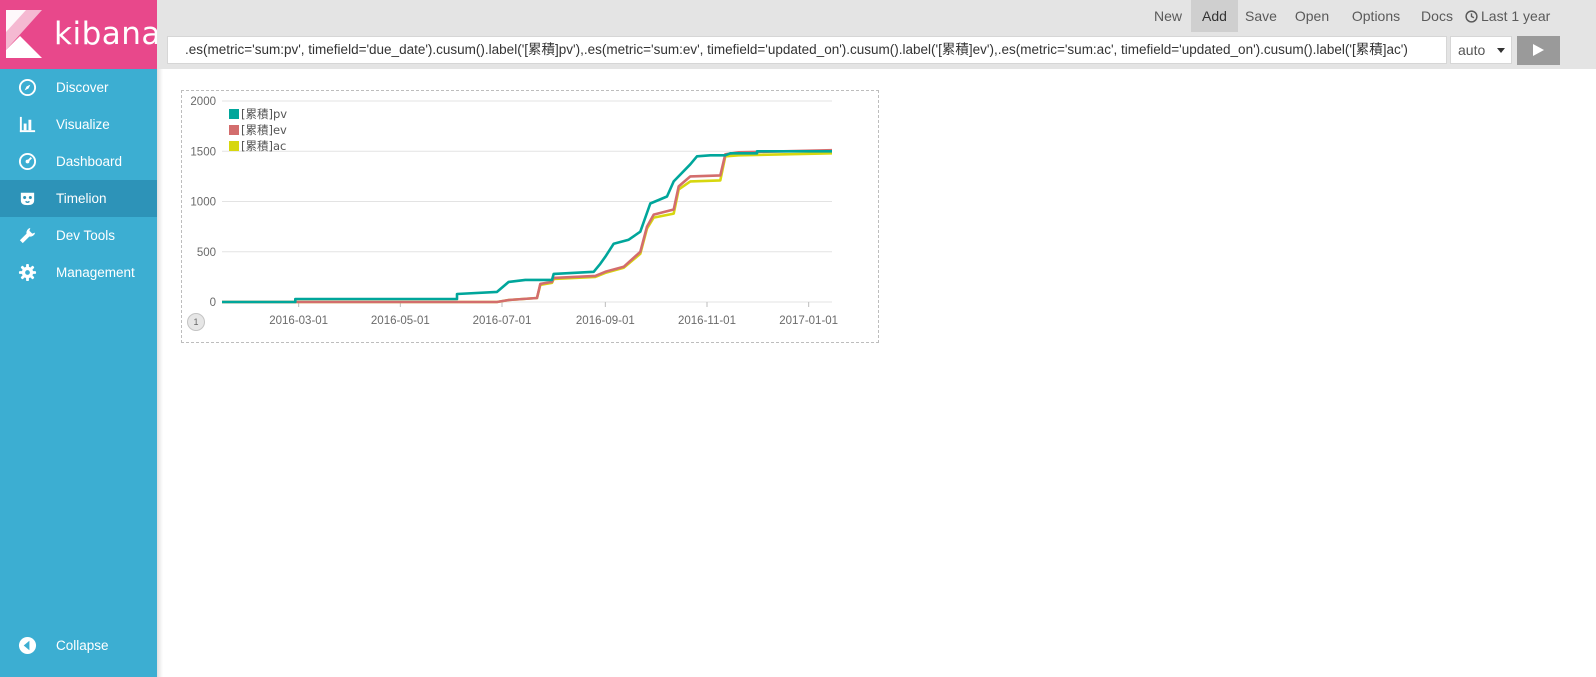  I want to click on menu-docs-button: Docs, so click(1437, 16).